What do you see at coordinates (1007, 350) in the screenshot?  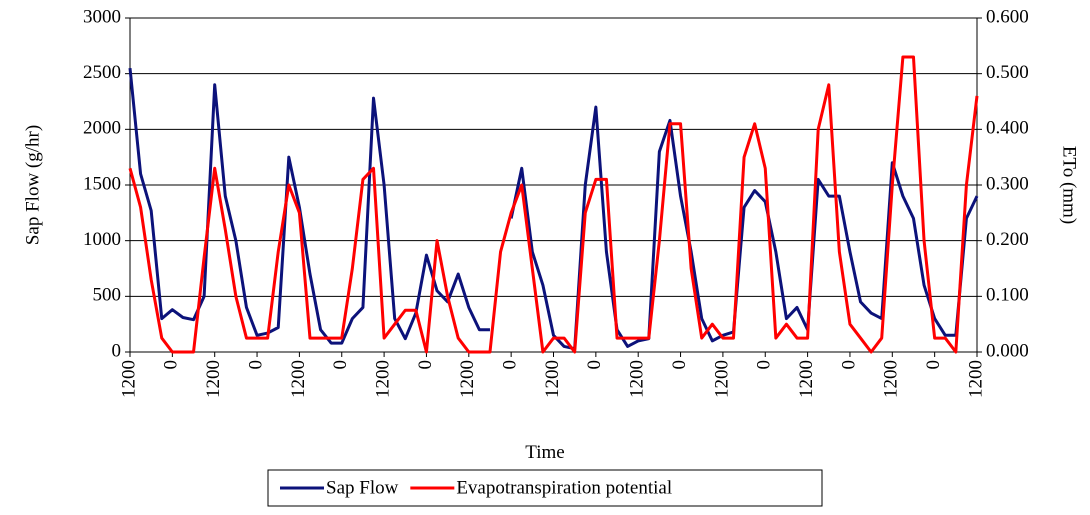 I see `y2-tick-label: 0.000` at bounding box center [1007, 350].